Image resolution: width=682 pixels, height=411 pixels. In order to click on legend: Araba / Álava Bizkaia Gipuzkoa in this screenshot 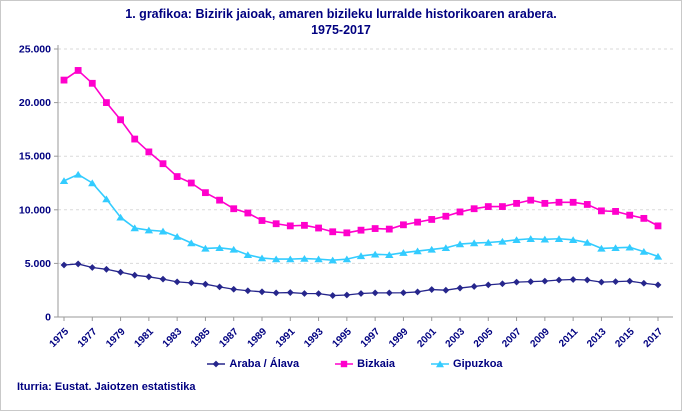, I will do `click(348, 364)`.